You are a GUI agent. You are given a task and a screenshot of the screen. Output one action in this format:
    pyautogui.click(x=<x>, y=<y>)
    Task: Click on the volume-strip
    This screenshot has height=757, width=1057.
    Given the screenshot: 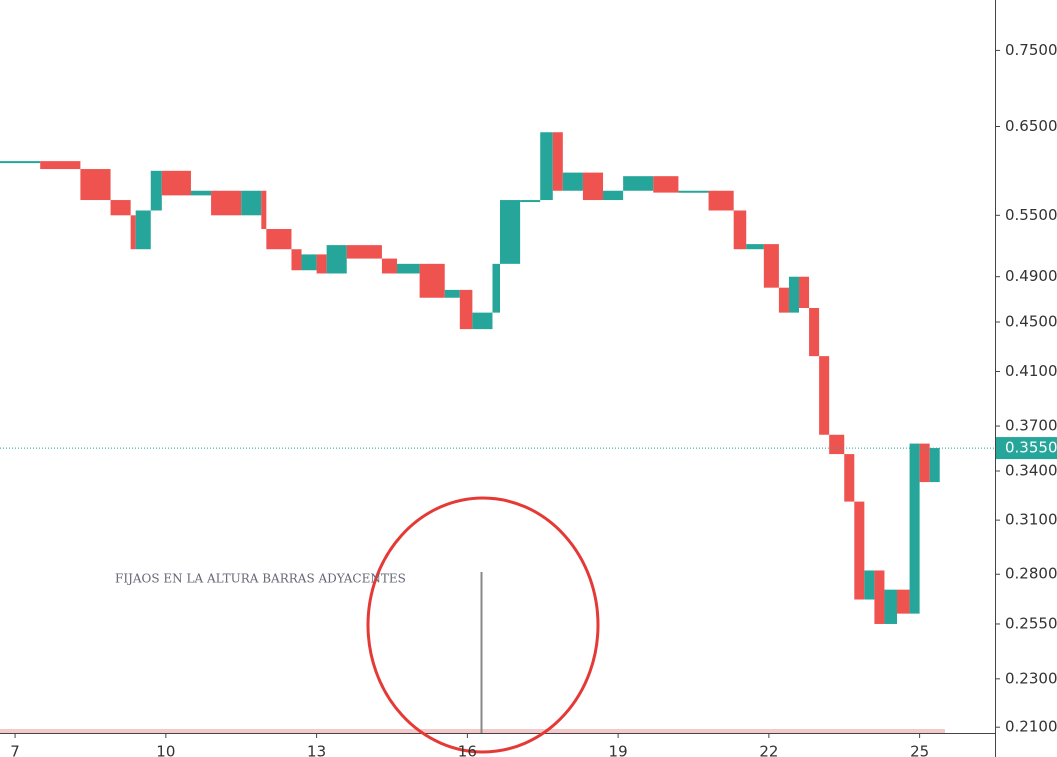 What is the action you would take?
    pyautogui.click(x=472, y=731)
    